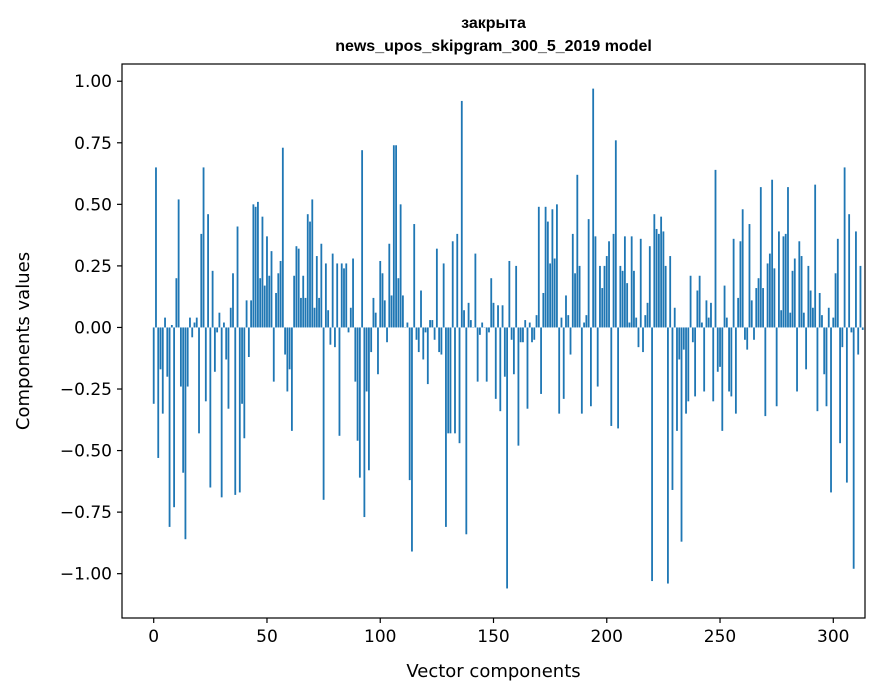 This screenshot has width=880, height=696. I want to click on y-tick-label: −1.00, so click(86, 575).